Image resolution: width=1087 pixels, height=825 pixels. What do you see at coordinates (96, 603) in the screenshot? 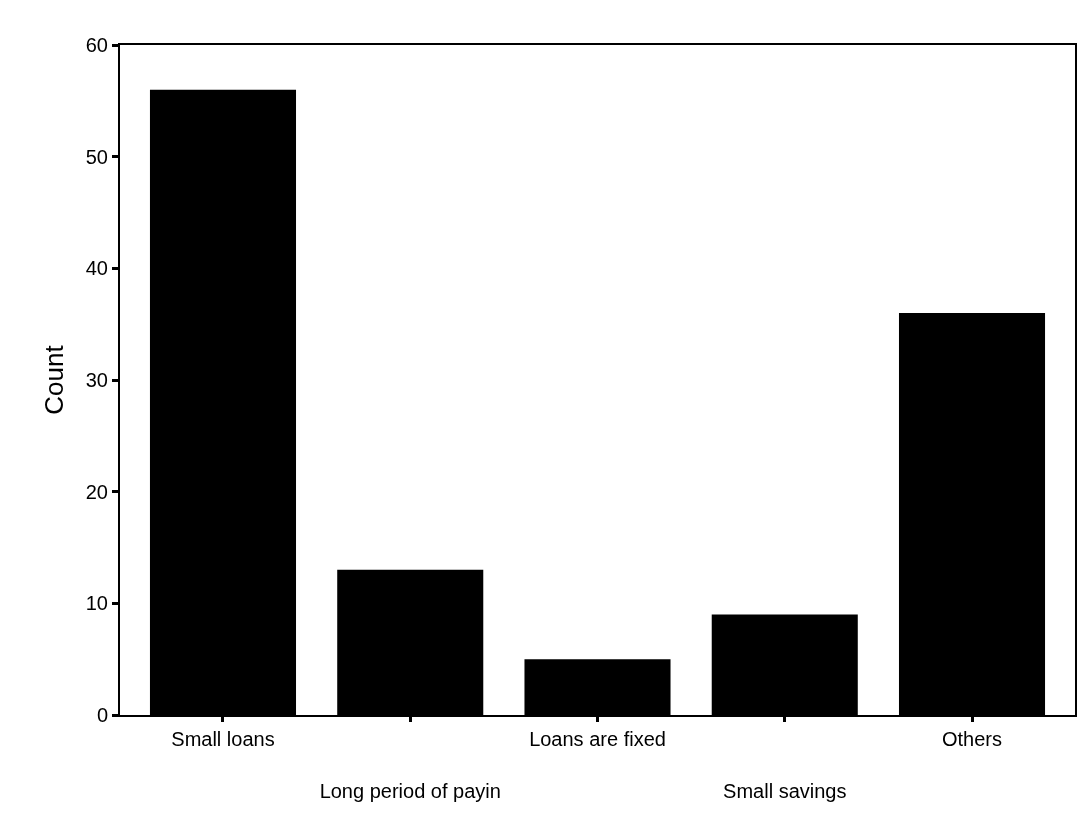
I see `y-tick-label: 10` at bounding box center [96, 603].